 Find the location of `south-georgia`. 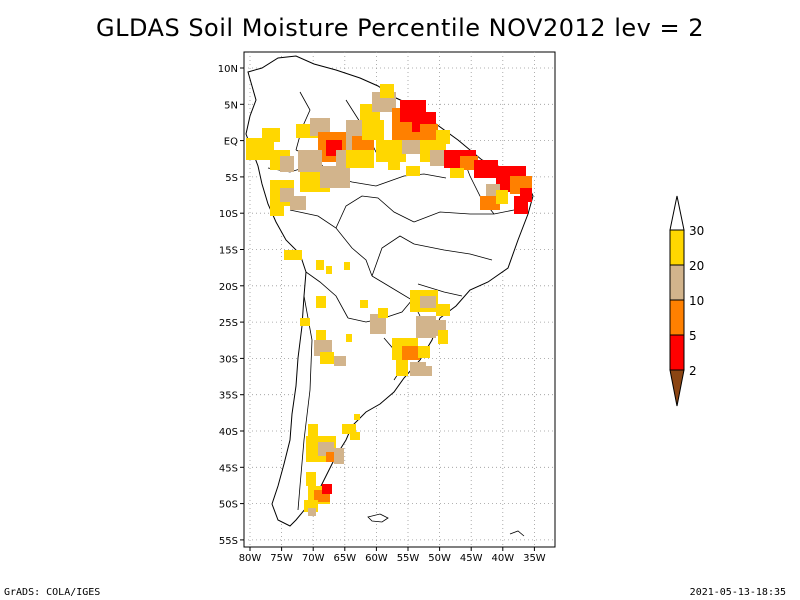

south-georgia is located at coordinates (517, 533).